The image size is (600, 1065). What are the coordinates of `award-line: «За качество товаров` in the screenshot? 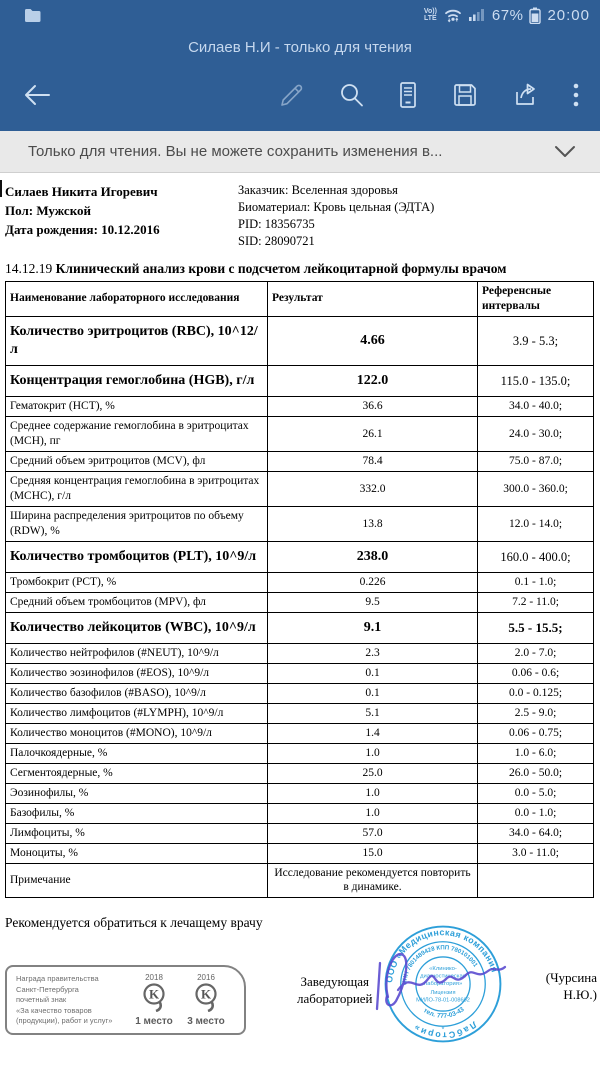 It's located at (54, 1010).